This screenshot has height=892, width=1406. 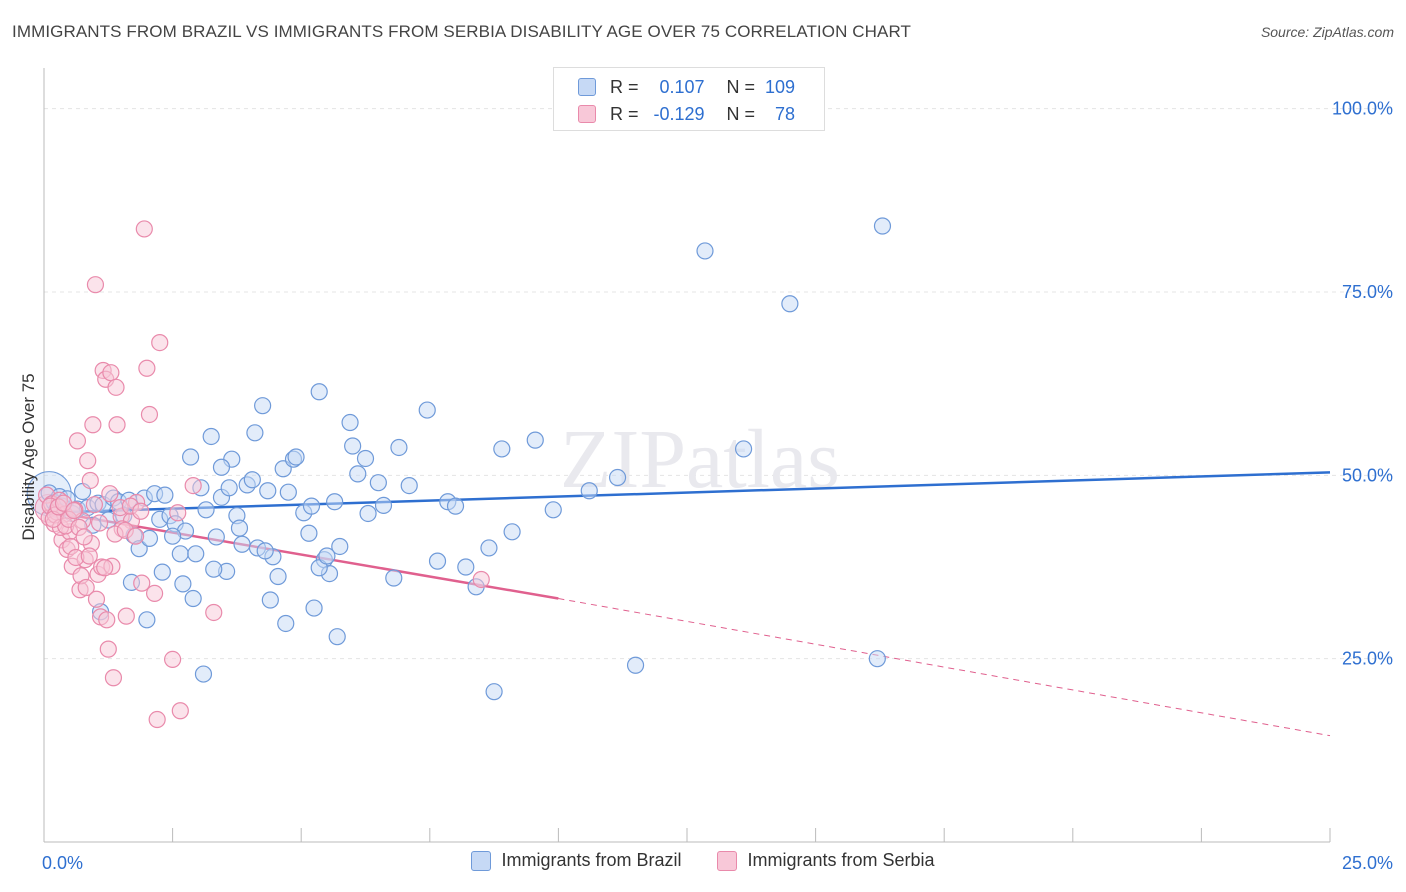 What do you see at coordinates (62, 863) in the screenshot?
I see `x-tick-label: 0.0%` at bounding box center [62, 863].